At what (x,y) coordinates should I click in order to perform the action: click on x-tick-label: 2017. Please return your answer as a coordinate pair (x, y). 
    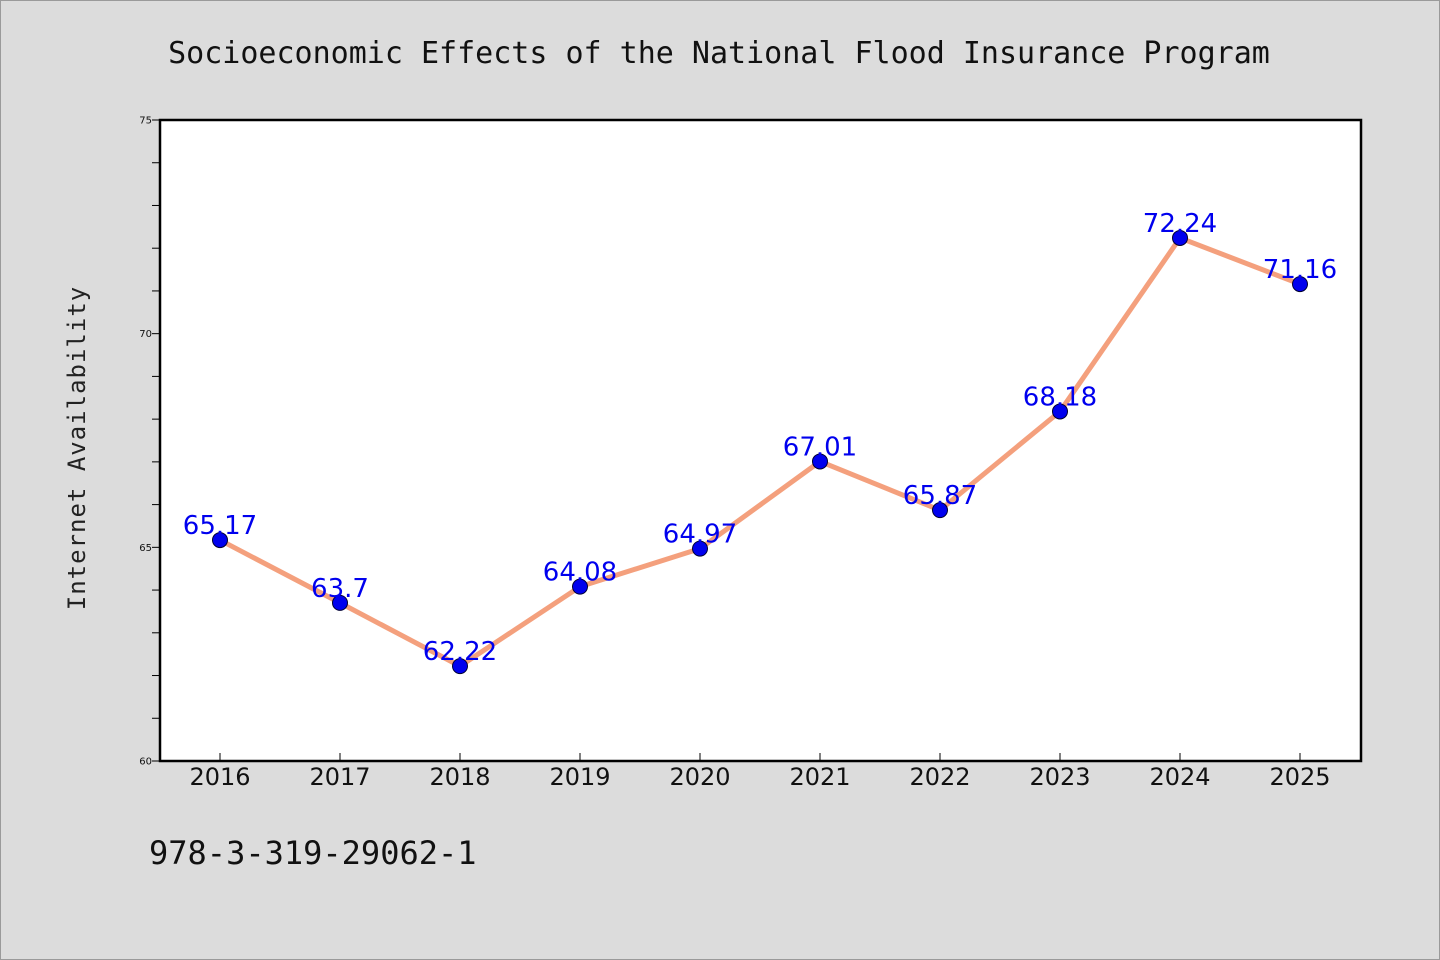
    Looking at the image, I should click on (339, 777).